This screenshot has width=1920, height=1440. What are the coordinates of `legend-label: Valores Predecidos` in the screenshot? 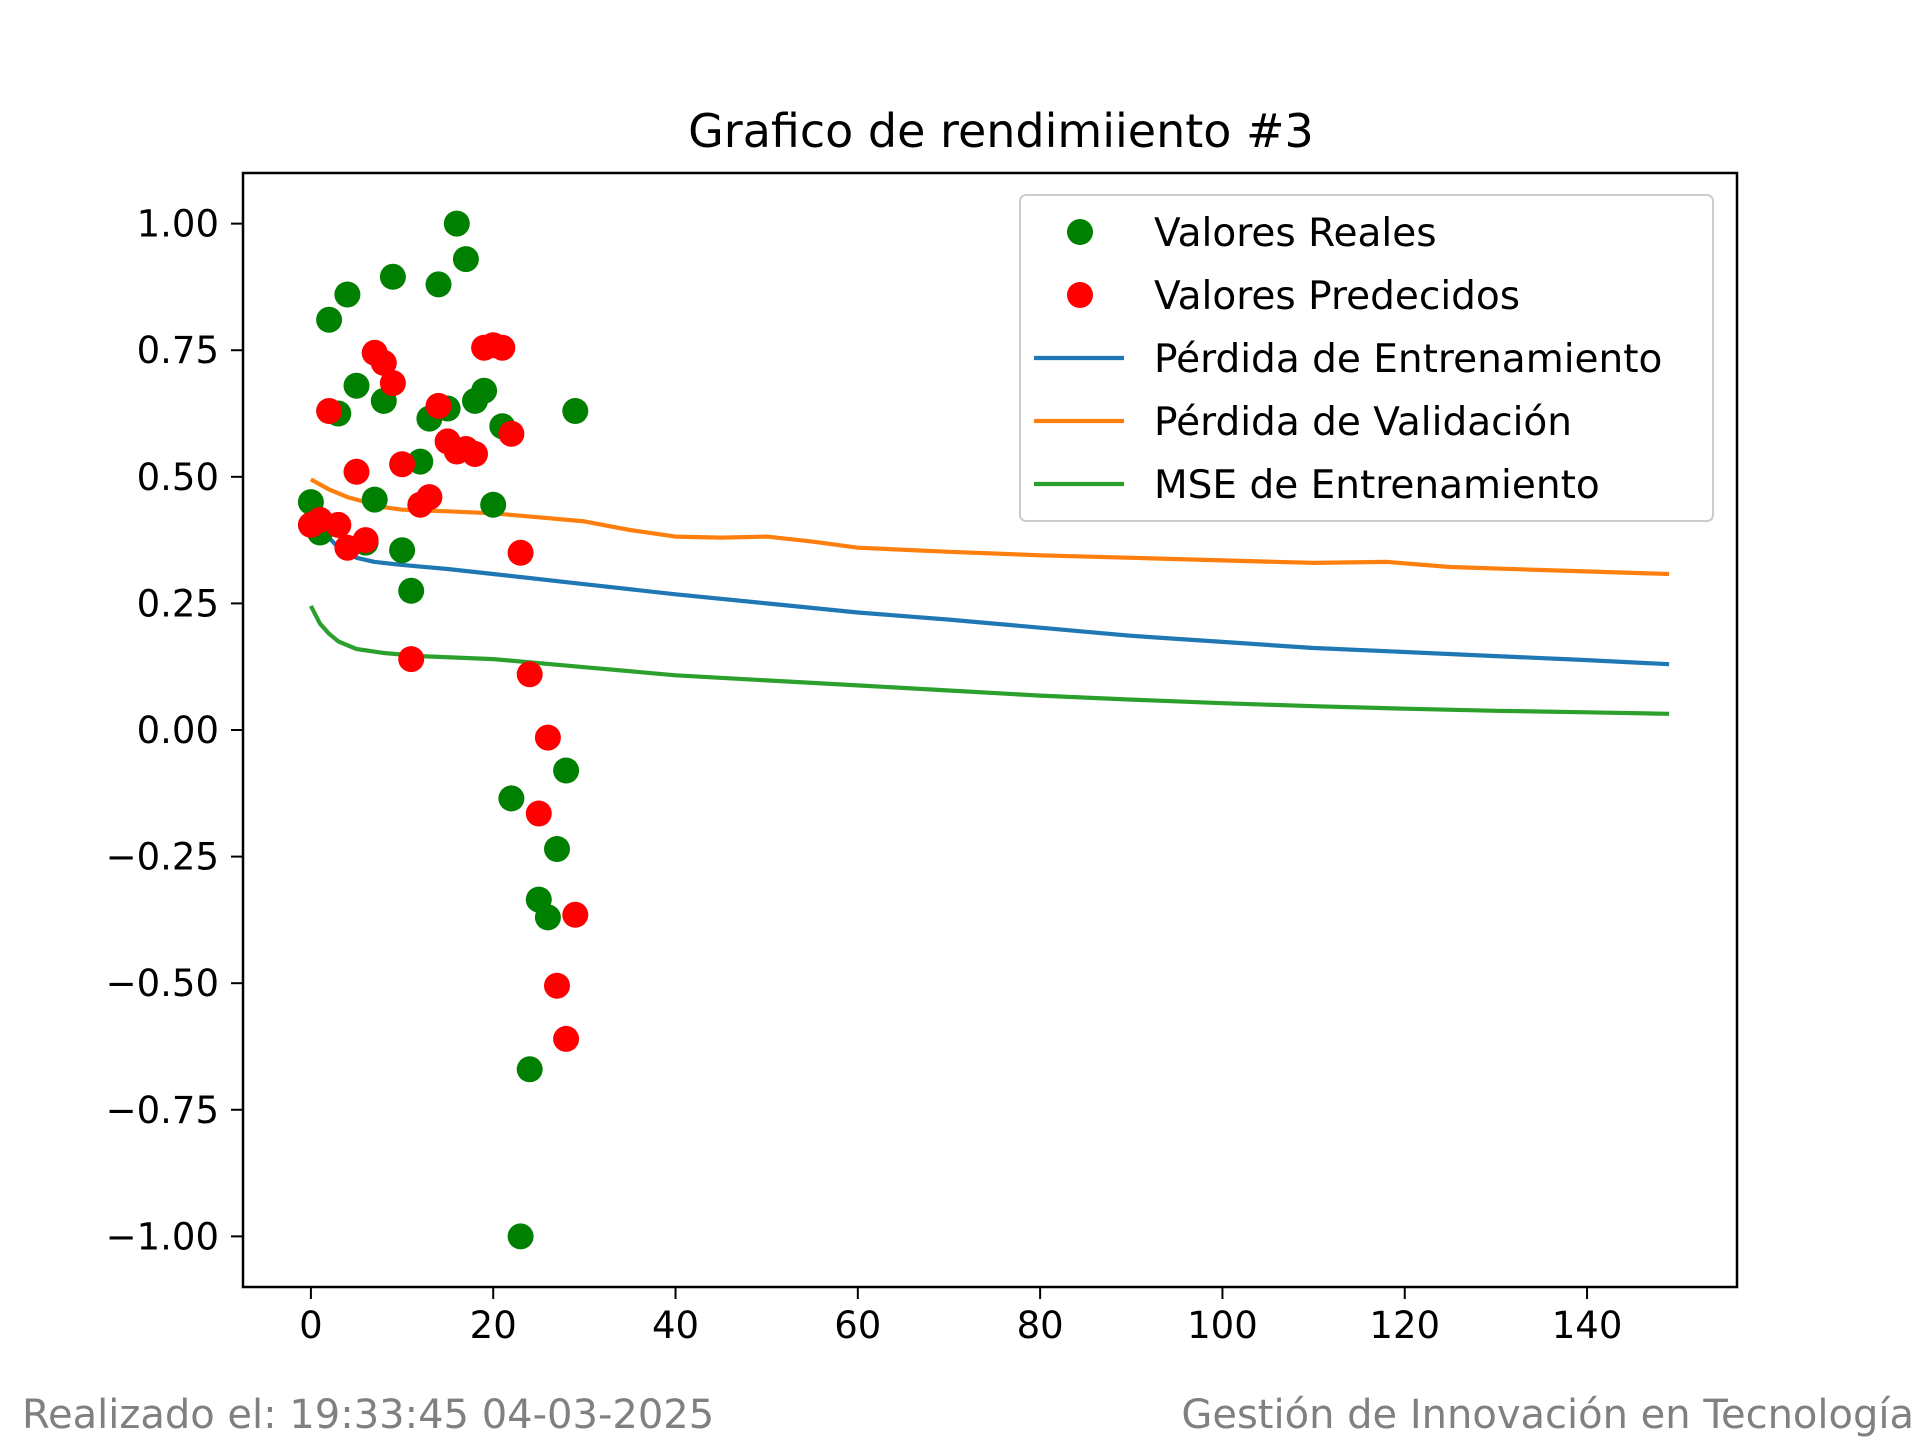 It's located at (1337, 296).